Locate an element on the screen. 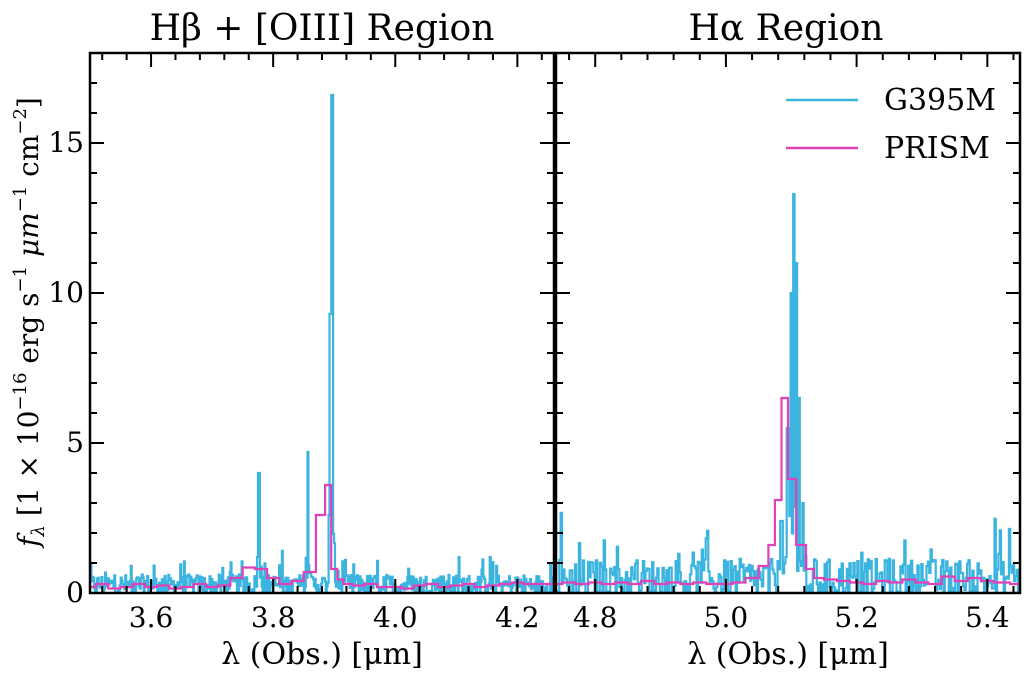 This screenshot has width=1028, height=679. x-tick-label: 5.4 is located at coordinates (987, 617).